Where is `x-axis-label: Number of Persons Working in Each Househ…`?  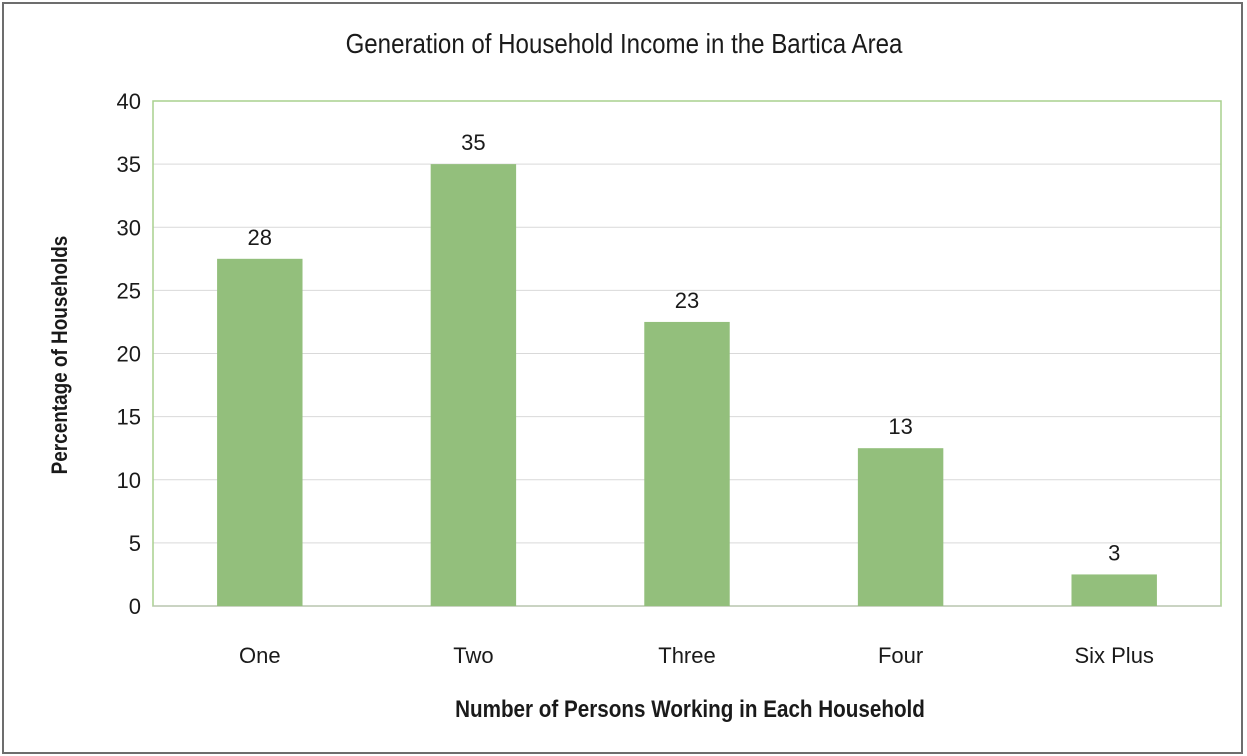
x-axis-label: Number of Persons Working in Each Househ… is located at coordinates (690, 709).